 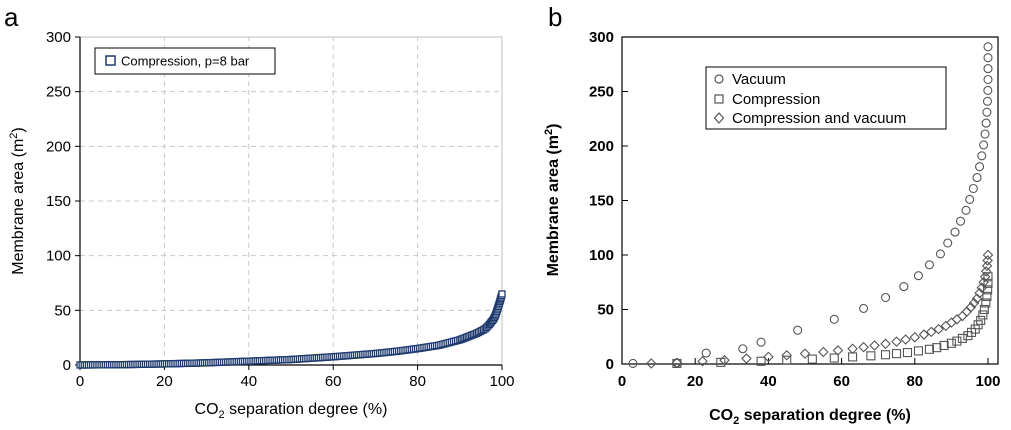 What do you see at coordinates (58, 37) in the screenshot?
I see `panel-a-y-tick-label: 300` at bounding box center [58, 37].